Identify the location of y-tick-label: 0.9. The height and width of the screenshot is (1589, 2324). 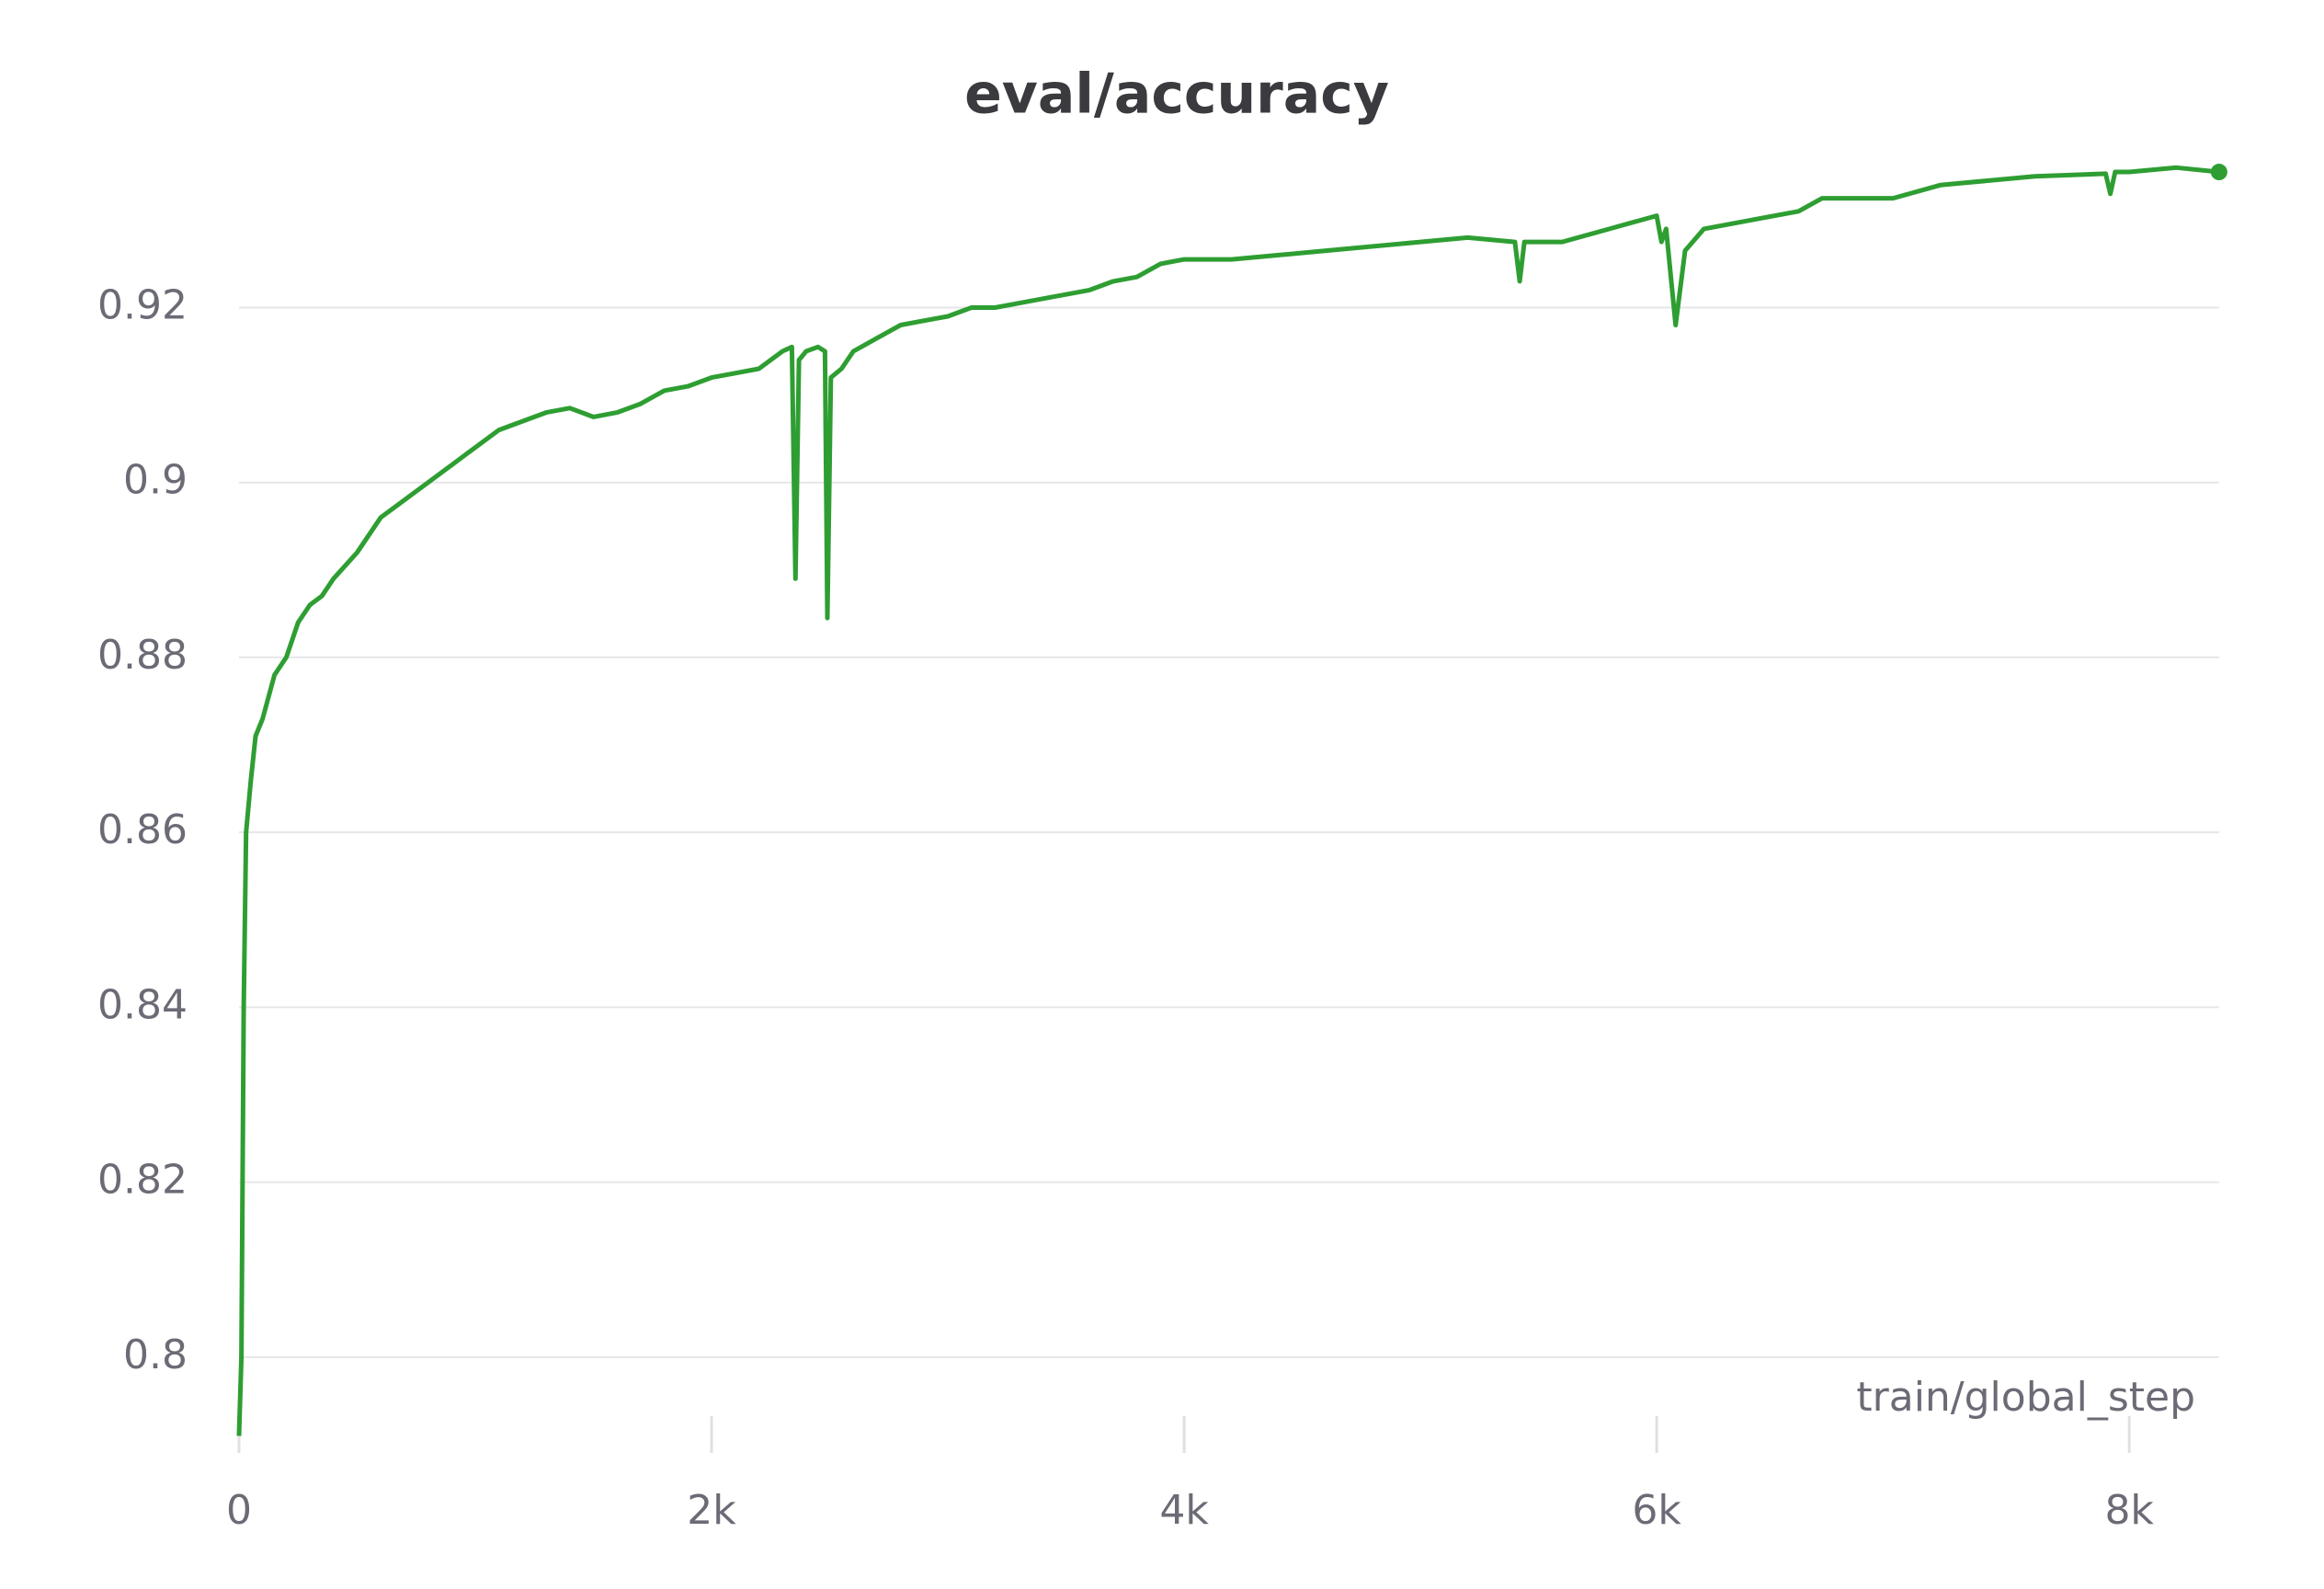
(156, 481).